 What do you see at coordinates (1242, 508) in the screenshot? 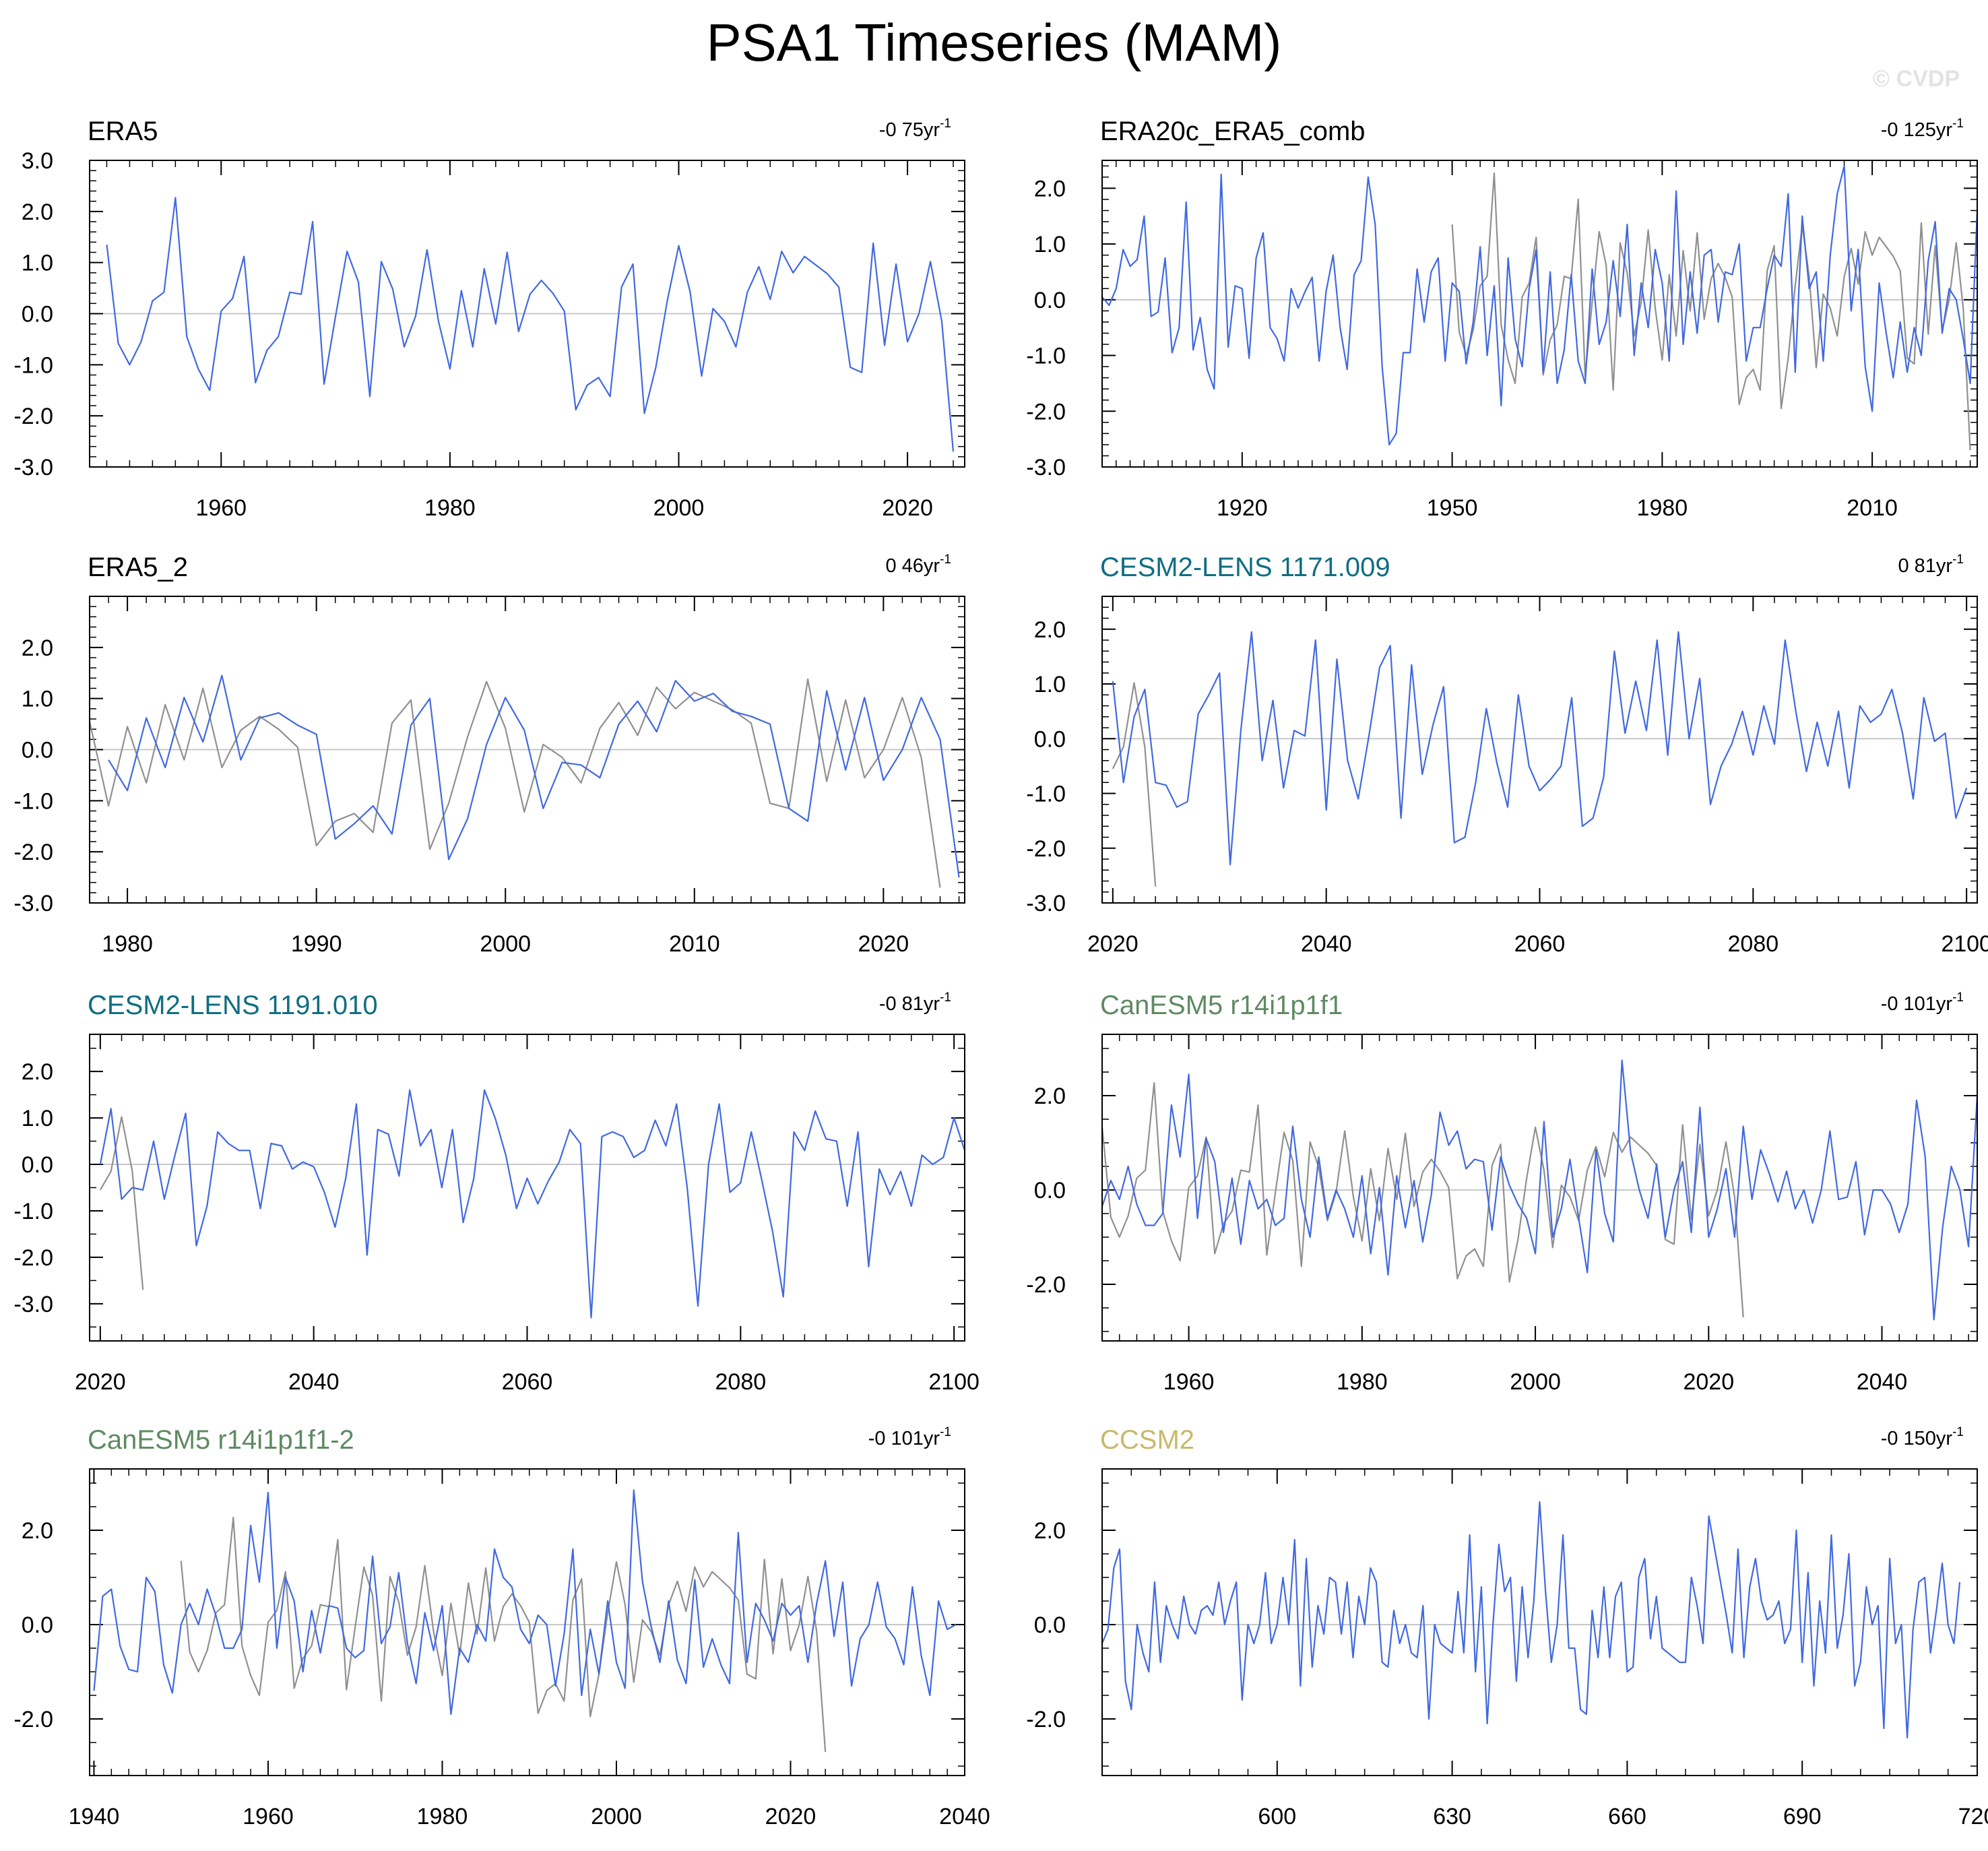
I see `x-tick-label: 1920` at bounding box center [1242, 508].